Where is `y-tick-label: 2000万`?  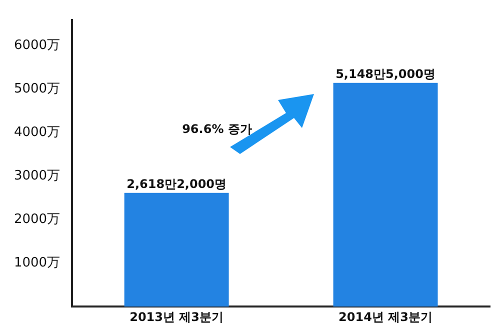 y-tick-label: 2000万 is located at coordinates (37, 220).